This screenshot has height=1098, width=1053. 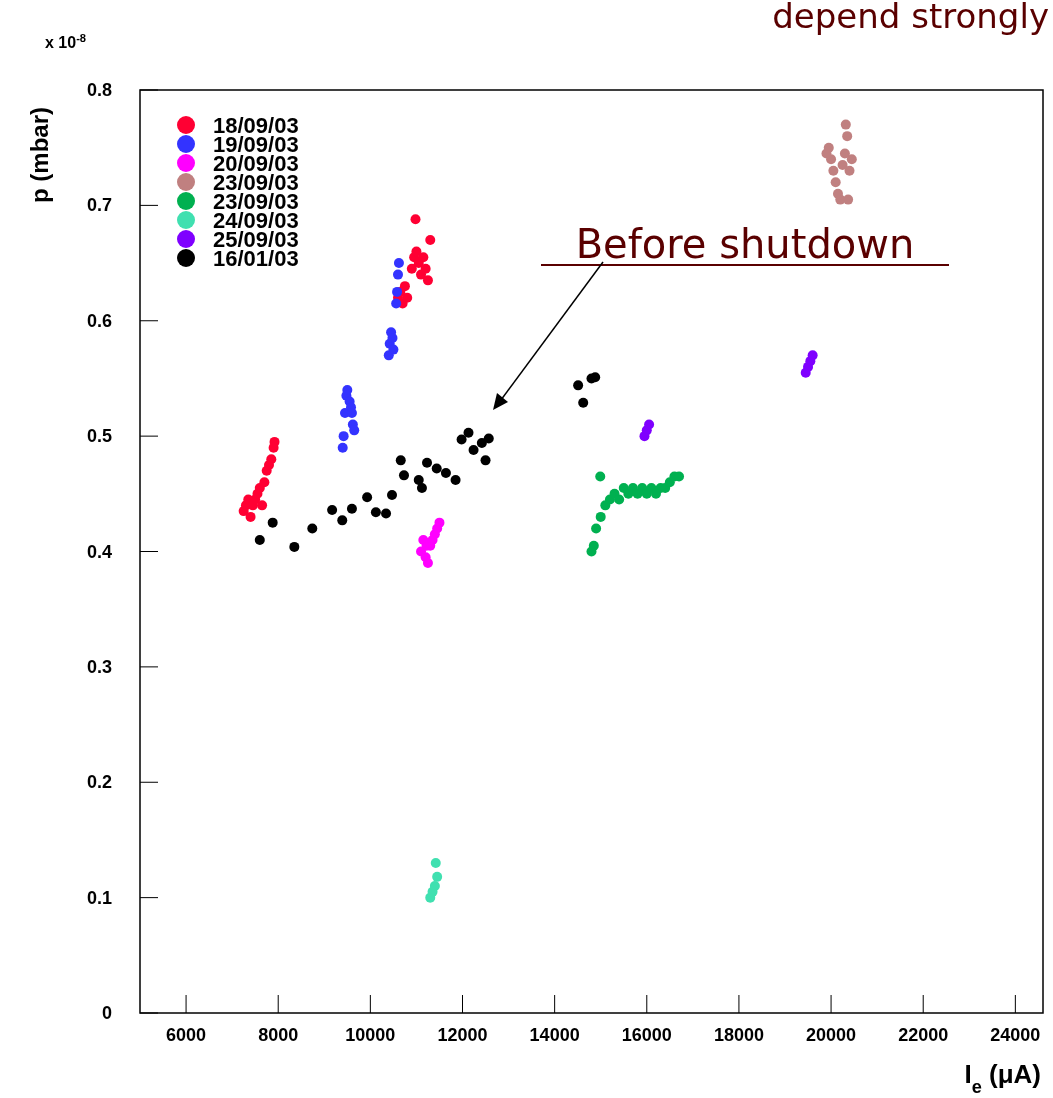 What do you see at coordinates (554, 1035) in the screenshot?
I see `x-tick-label: 14000` at bounding box center [554, 1035].